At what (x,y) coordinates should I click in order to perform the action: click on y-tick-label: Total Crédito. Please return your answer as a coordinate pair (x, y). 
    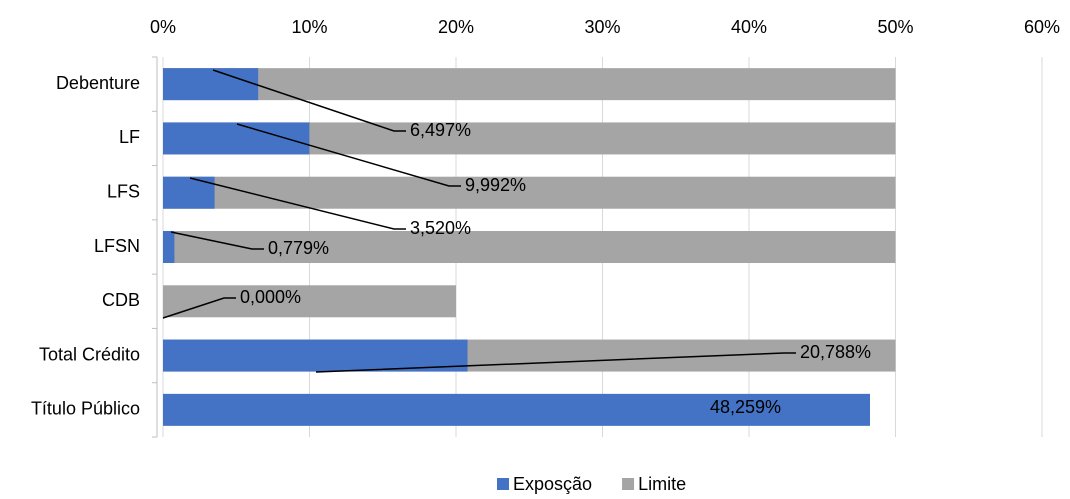
    Looking at the image, I should click on (89, 354).